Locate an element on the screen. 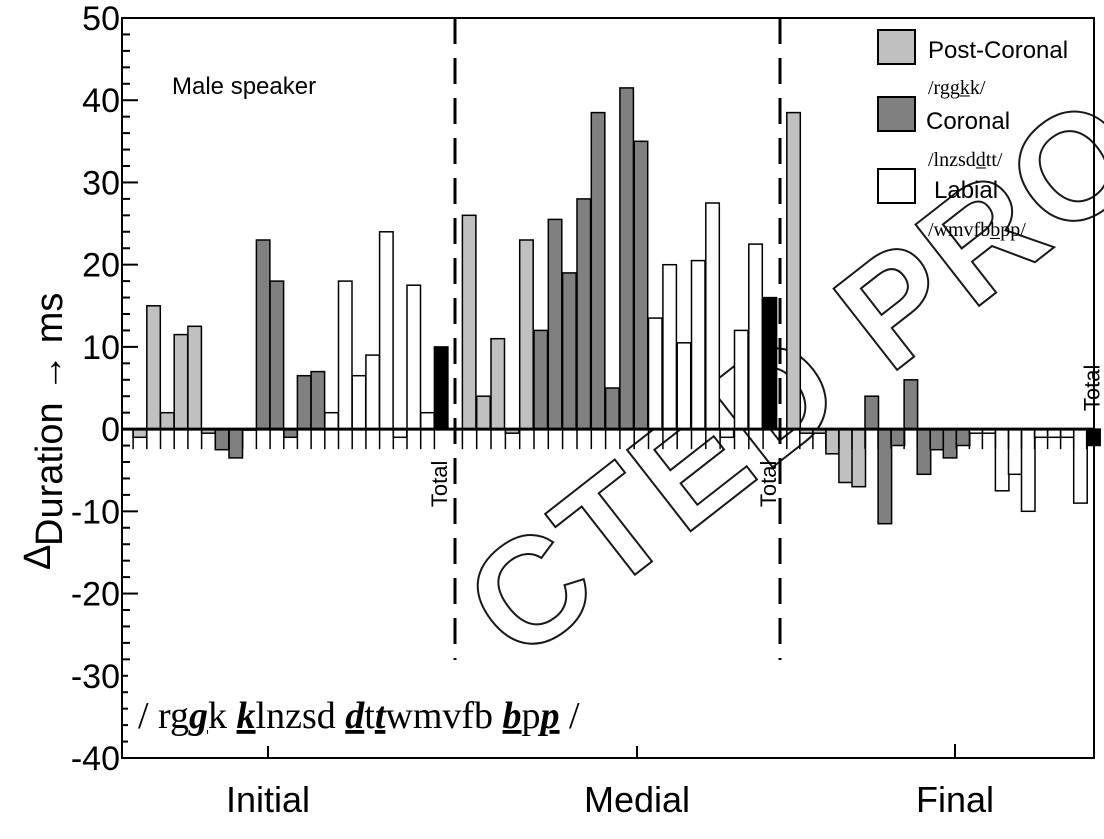  legend-label: Coronal is located at coordinates (968, 121).